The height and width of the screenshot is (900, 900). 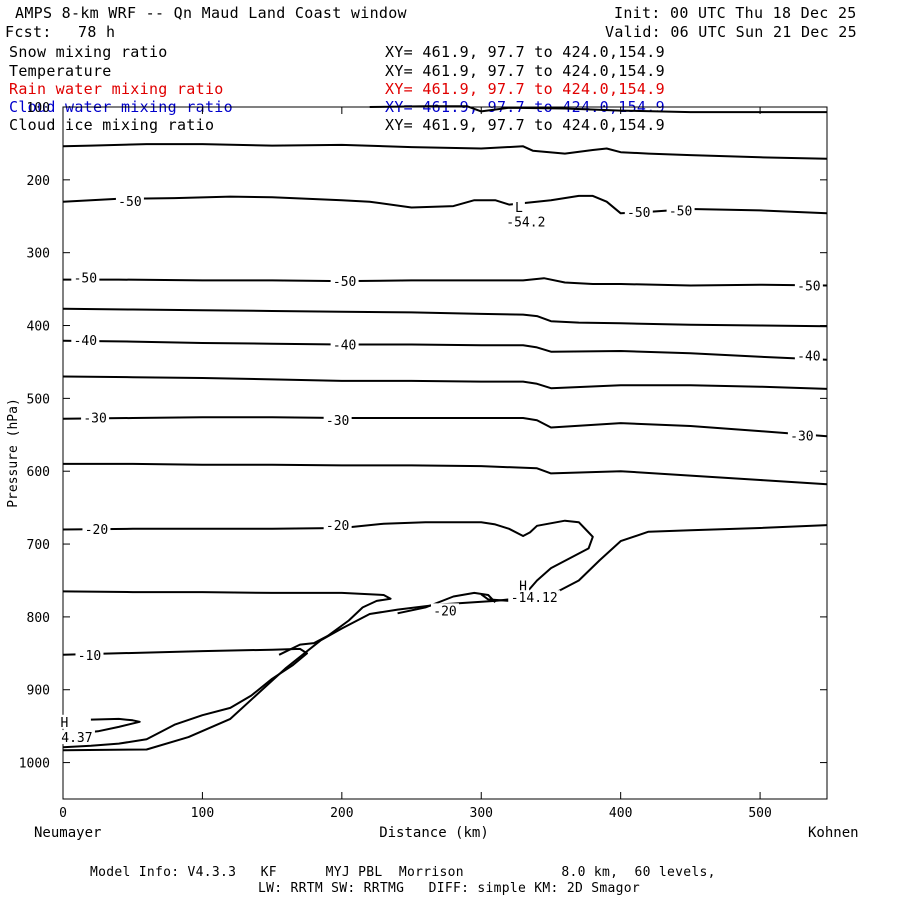 I want to click on y-tick-label: 900, so click(x=38, y=691).